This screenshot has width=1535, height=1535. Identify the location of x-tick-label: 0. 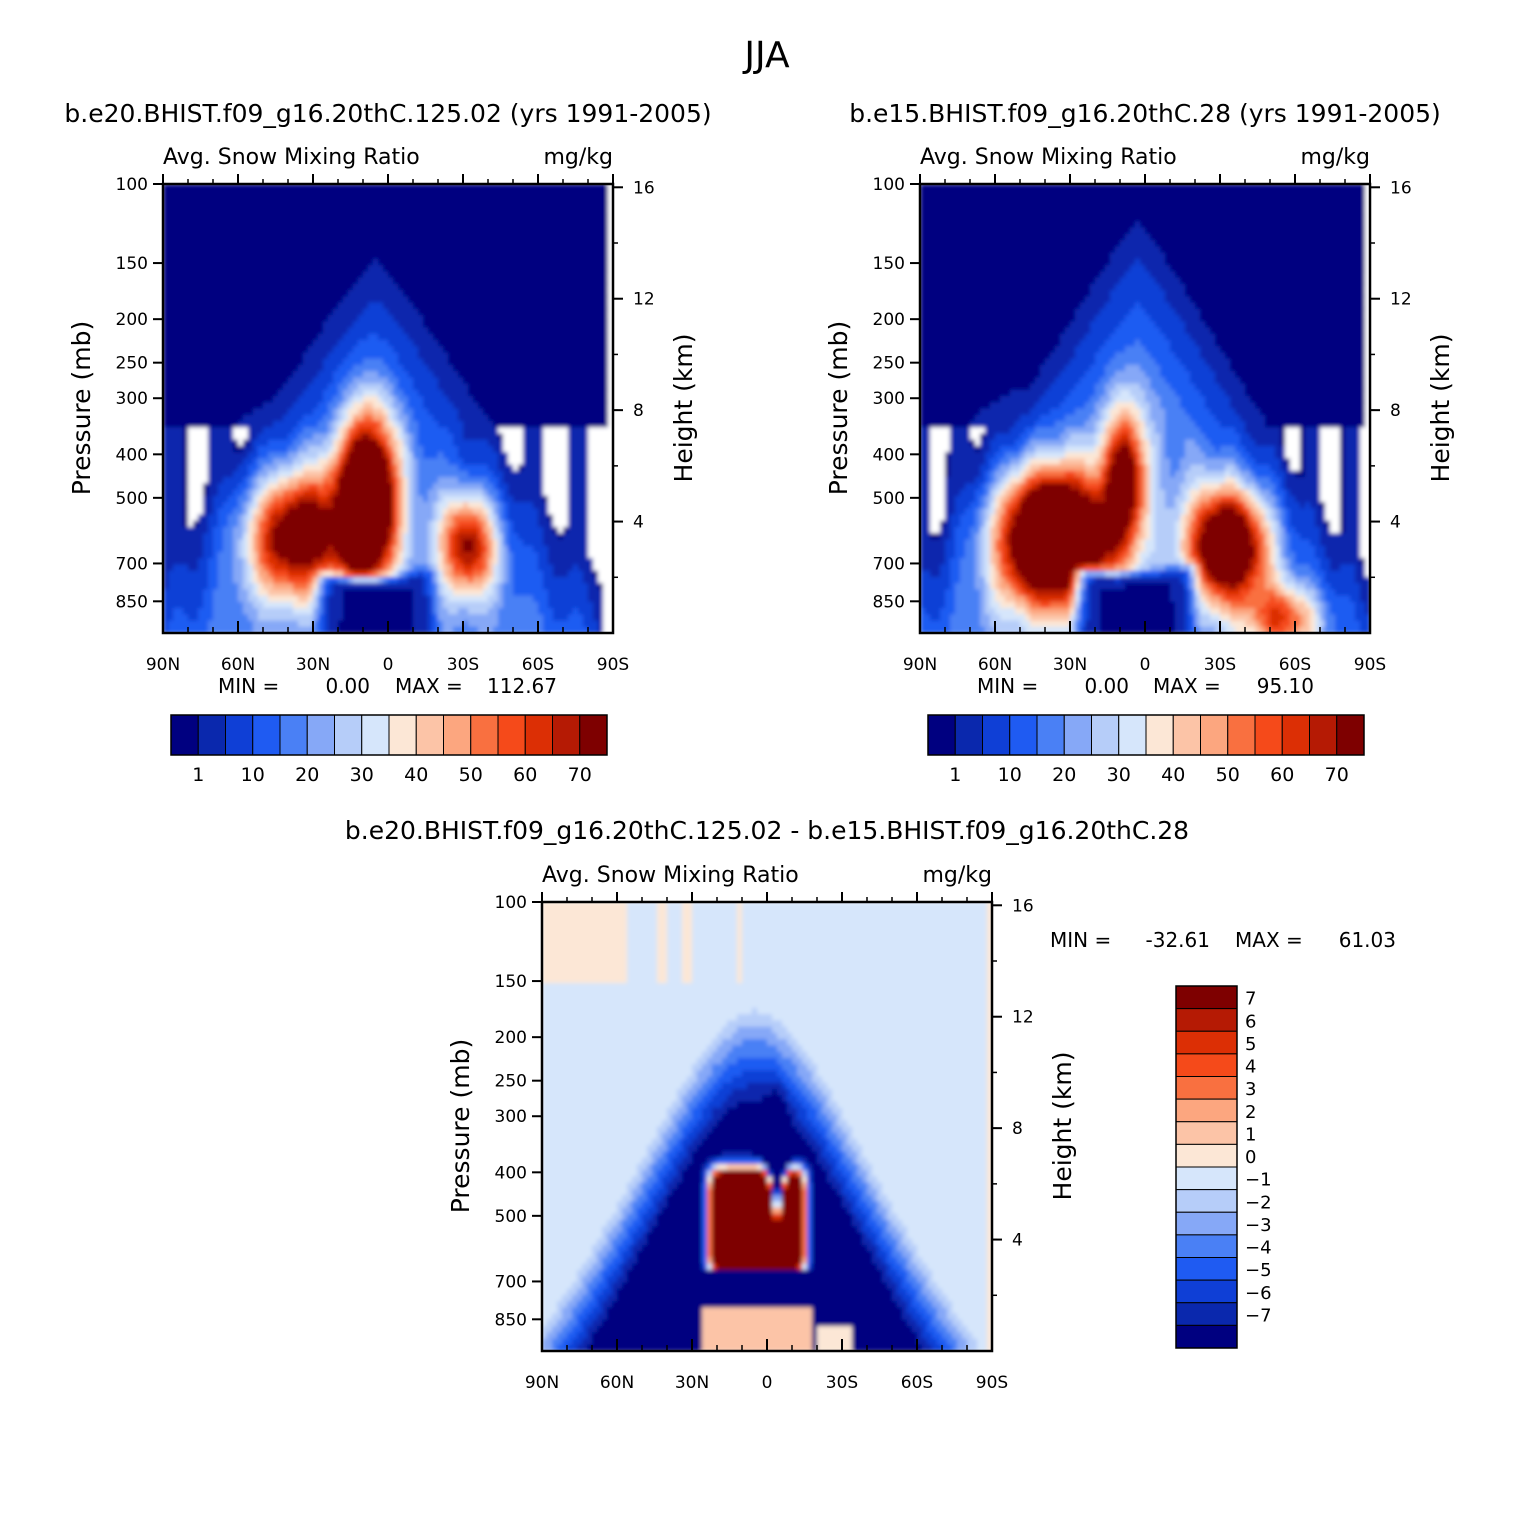
(388, 665).